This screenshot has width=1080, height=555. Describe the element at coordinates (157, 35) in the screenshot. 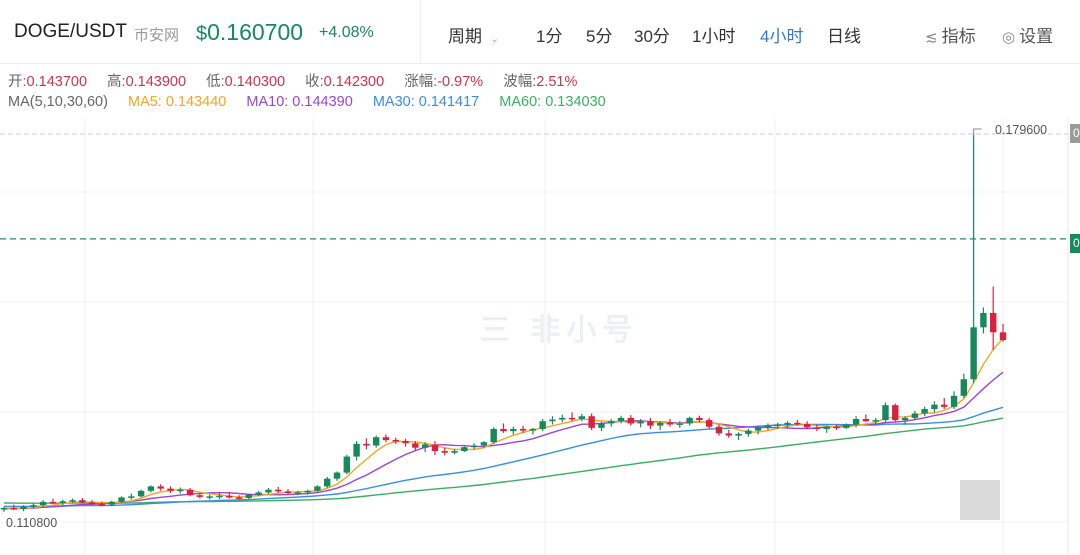

I see `exchange-name: 币安网` at that location.